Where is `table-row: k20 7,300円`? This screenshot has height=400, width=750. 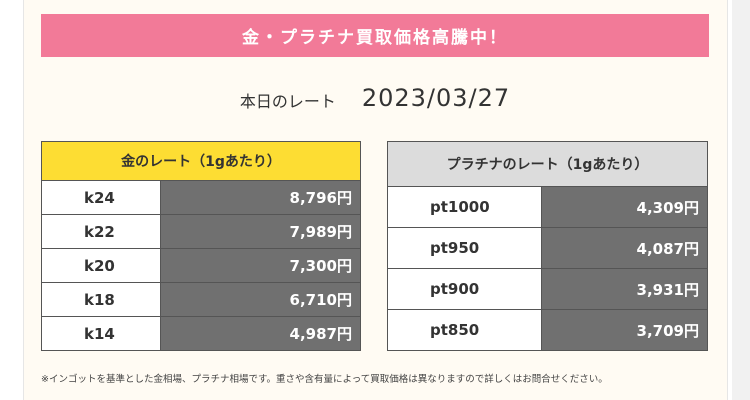 table-row: k20 7,300円 is located at coordinates (201, 265).